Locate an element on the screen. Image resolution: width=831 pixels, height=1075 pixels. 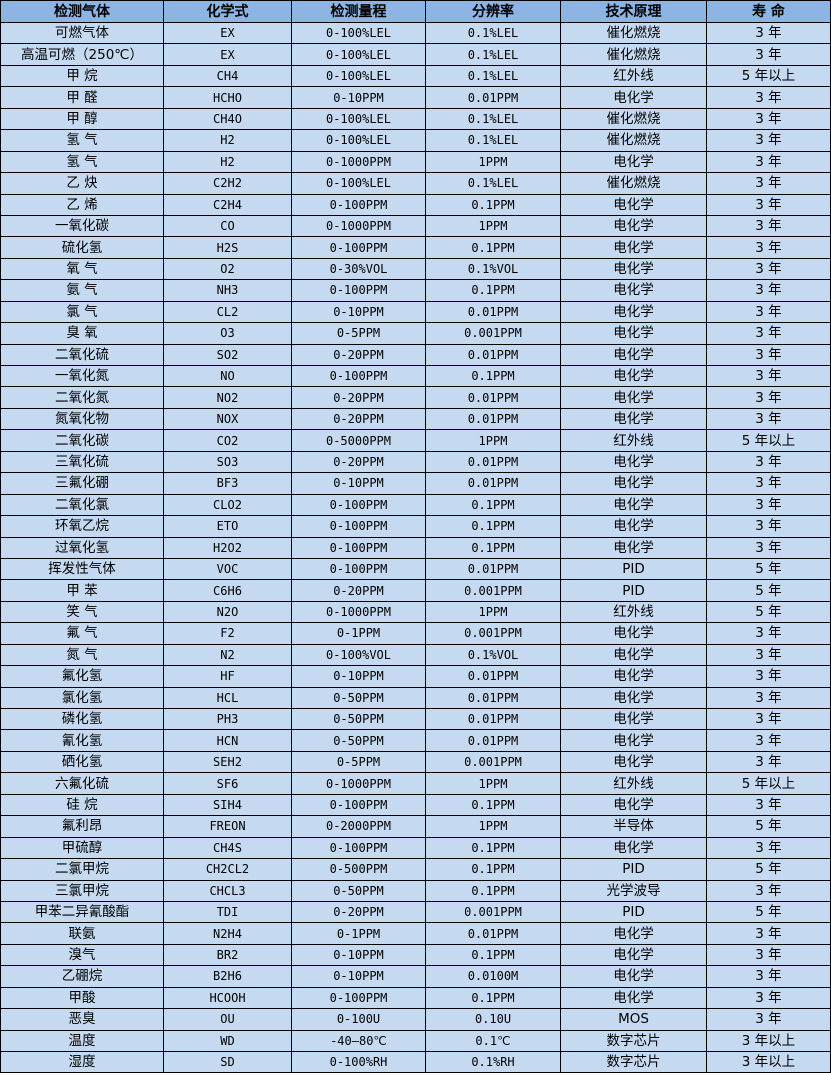
table-row: 乙硼烷 B2H6 0-10PPM 0.0100M 电化学 3 年 is located at coordinates (415, 976).